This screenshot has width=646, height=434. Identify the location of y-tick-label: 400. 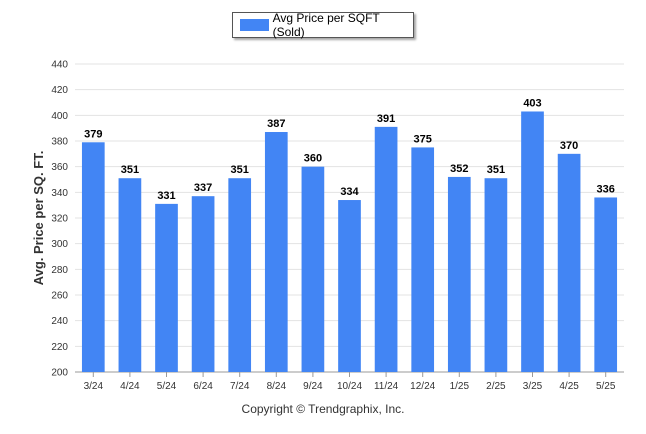
(59, 116).